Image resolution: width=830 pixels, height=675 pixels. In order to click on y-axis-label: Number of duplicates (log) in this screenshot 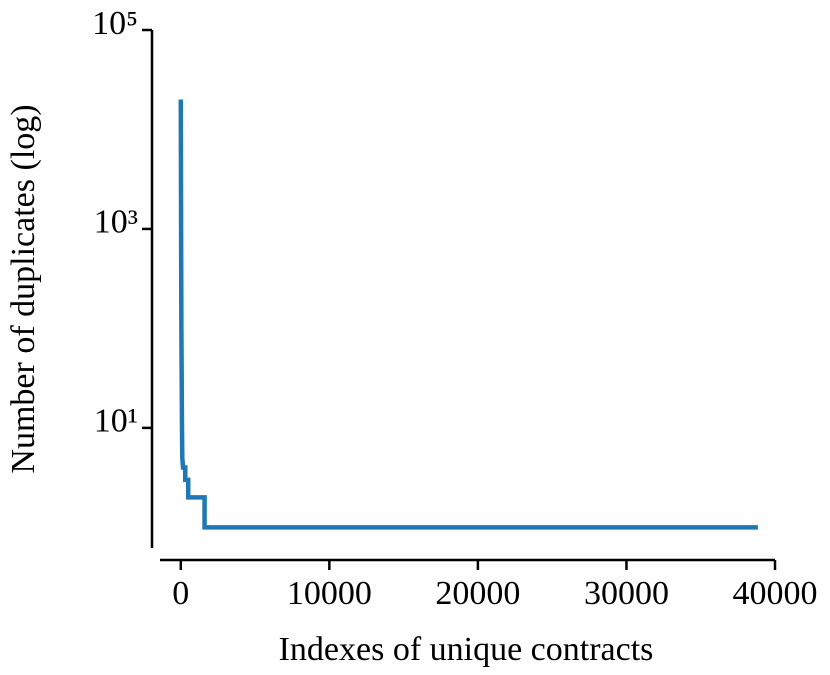, I will do `click(23, 288)`.